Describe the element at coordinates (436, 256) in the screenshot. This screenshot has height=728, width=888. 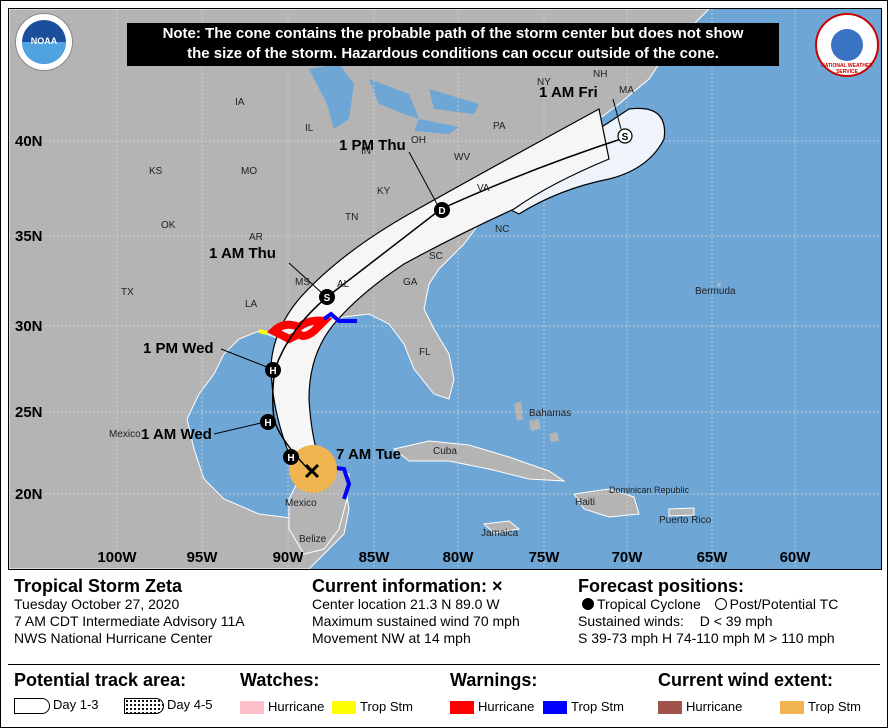
I see `svg-text: SC` at that location.